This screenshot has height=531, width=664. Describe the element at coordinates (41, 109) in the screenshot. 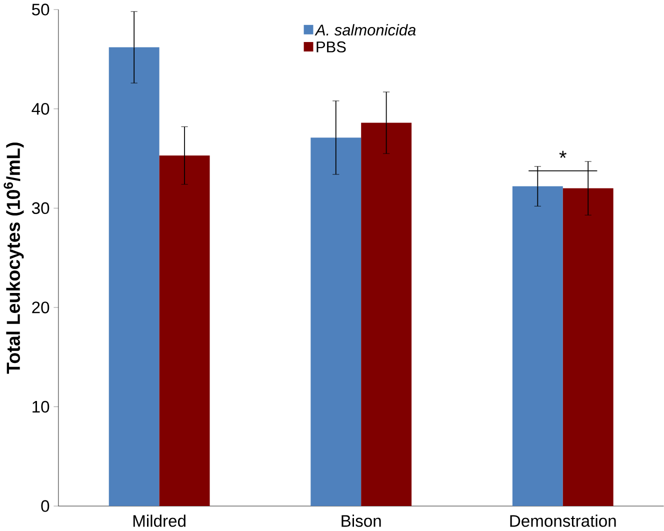

I see `y-tick-label: 40` at that location.